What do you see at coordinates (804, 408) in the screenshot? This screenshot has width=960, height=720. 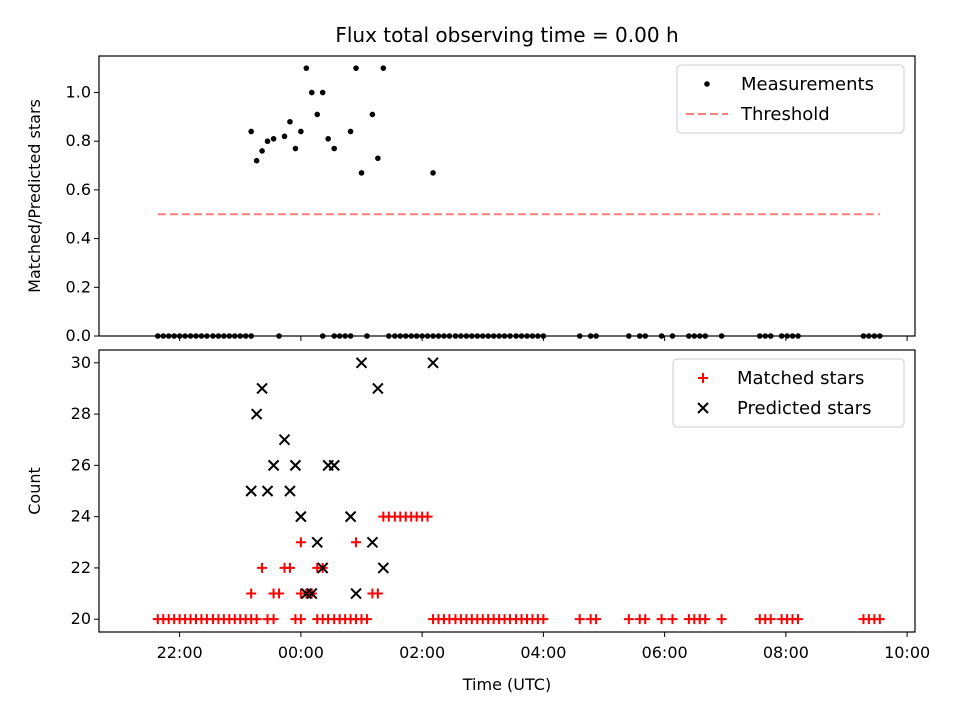 I see `legend-label: Predicted stars` at bounding box center [804, 408].